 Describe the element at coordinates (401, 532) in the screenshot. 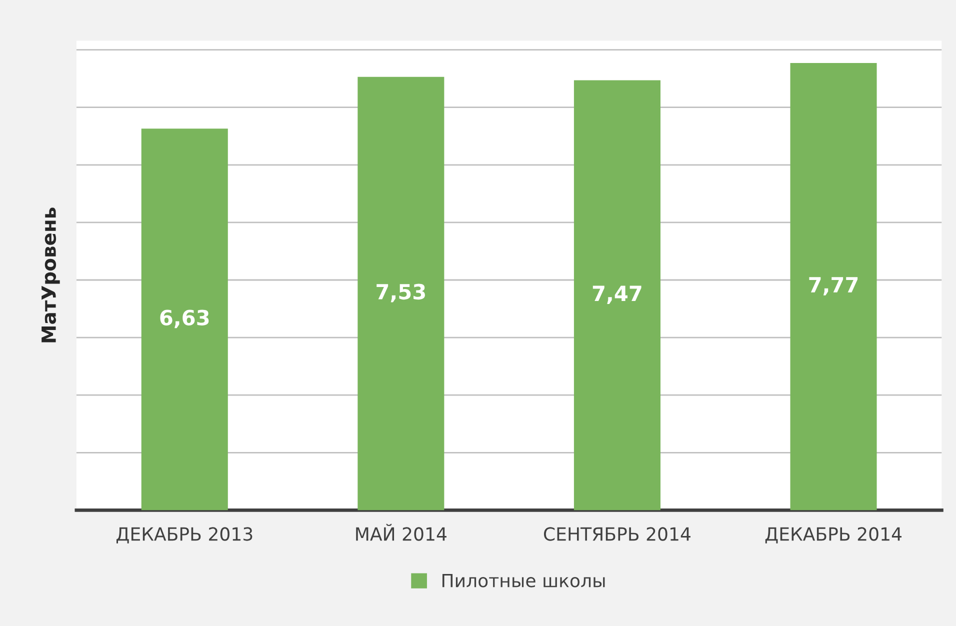

I see `x-tick-label: МАЙ 2014` at that location.